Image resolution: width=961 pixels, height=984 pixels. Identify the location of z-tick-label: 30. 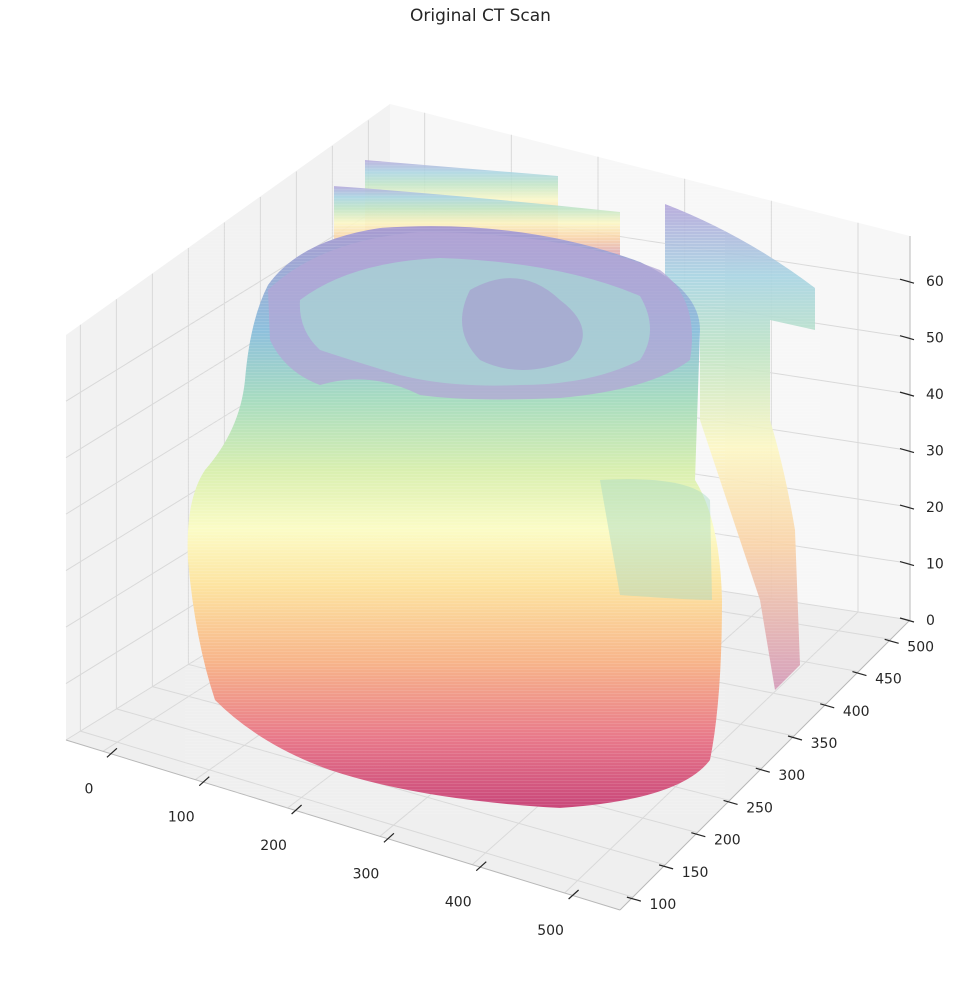
(935, 452).